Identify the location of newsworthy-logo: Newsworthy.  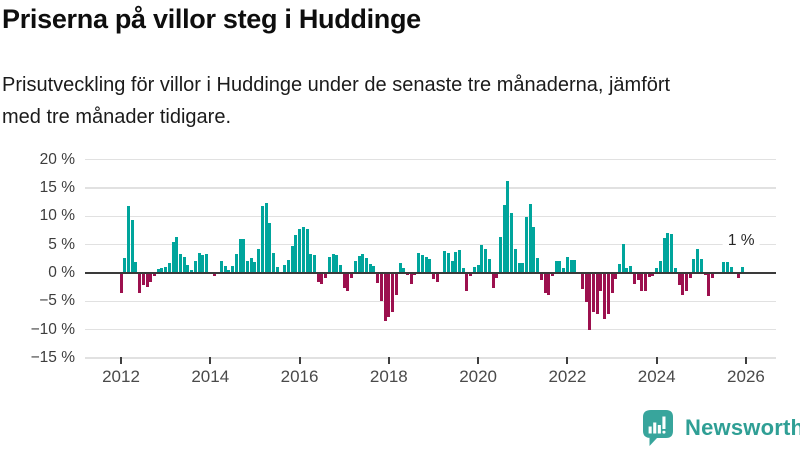
(720, 428).